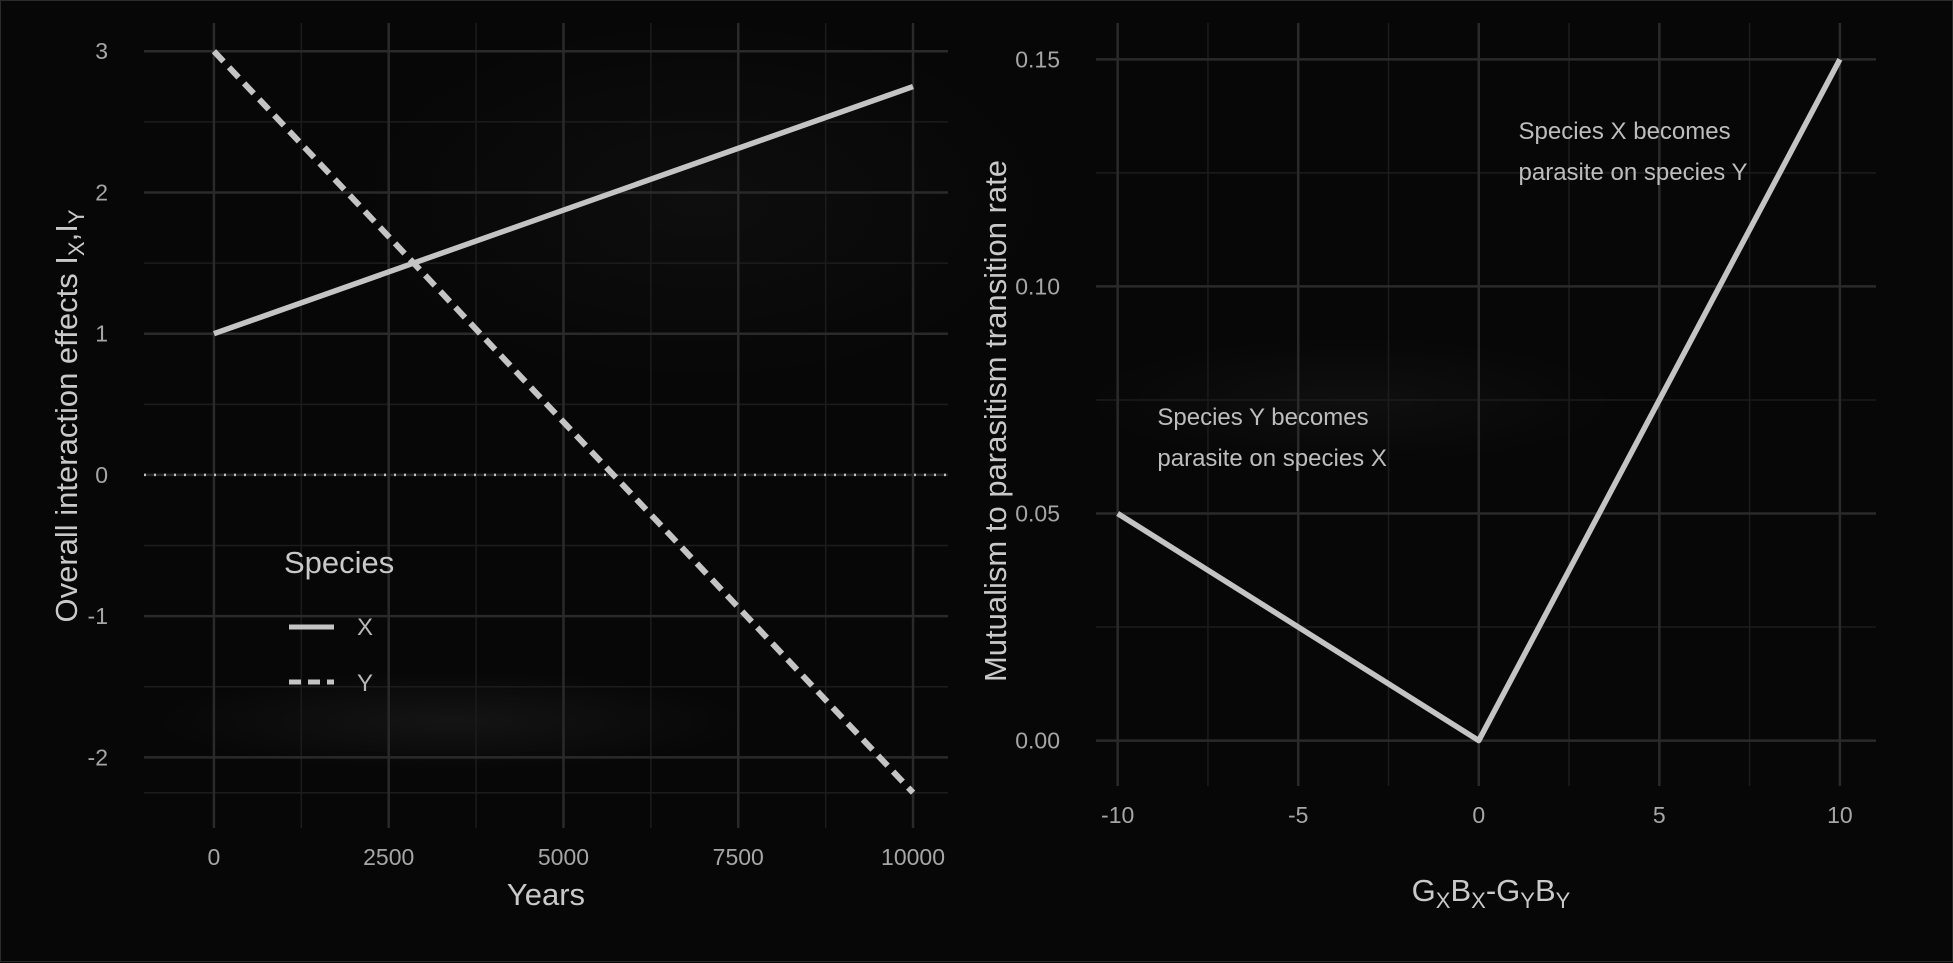 Image resolution: width=1953 pixels, height=963 pixels. What do you see at coordinates (1037, 59) in the screenshot?
I see `y-tick-label: 0.15` at bounding box center [1037, 59].